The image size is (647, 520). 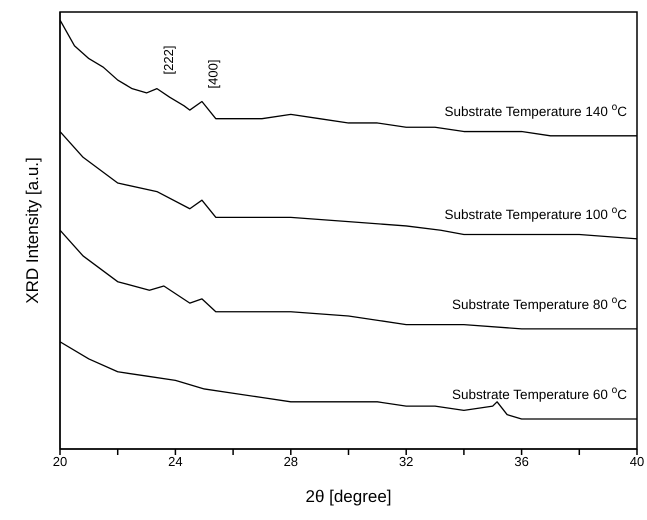 What do you see at coordinates (60, 462) in the screenshot?
I see `x-tick-label: 20` at bounding box center [60, 462].